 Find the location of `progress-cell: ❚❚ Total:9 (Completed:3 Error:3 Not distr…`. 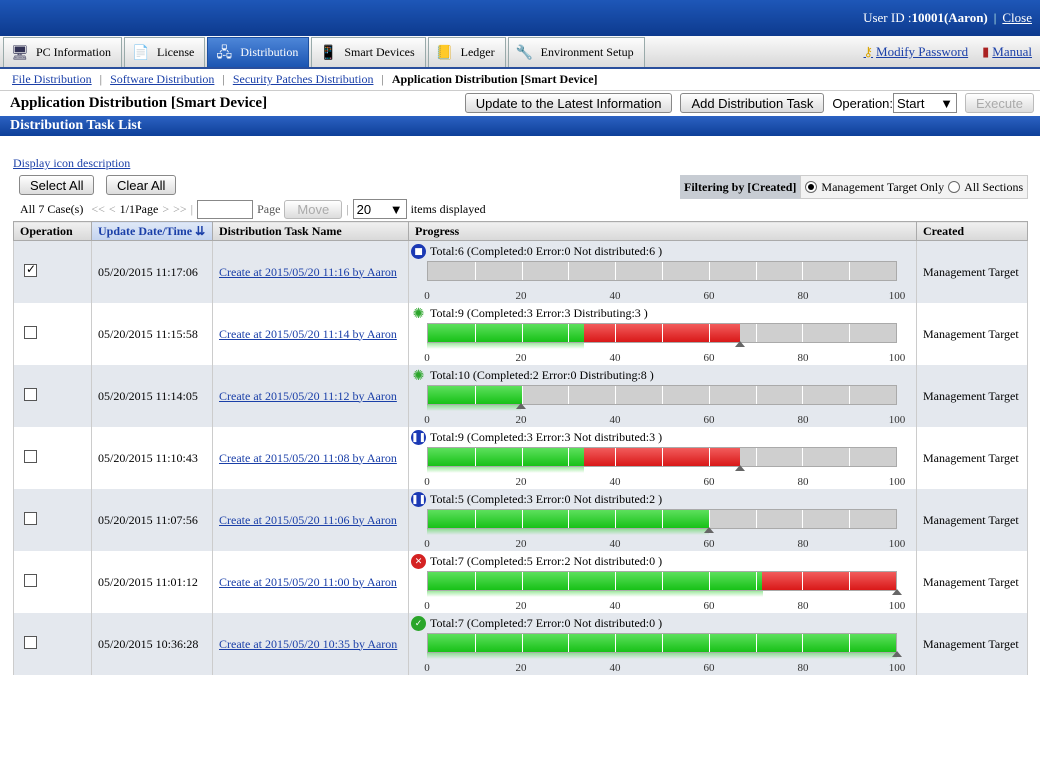

progress-cell: ❚❚ Total:9 (Completed:3 Error:3 Not distr… is located at coordinates (662, 458).